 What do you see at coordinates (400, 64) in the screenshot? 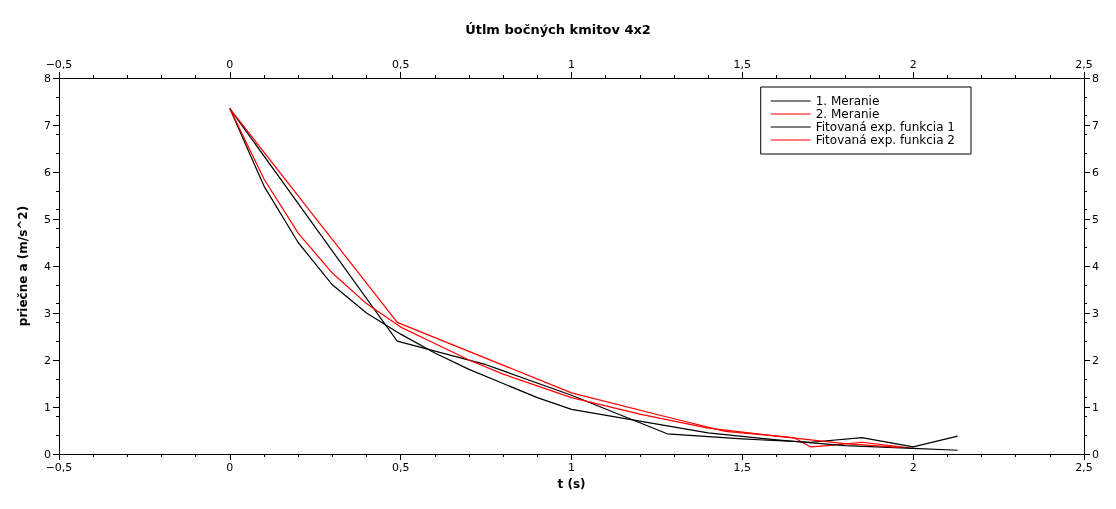
I see `x2-tick-label: 0,5` at bounding box center [400, 64].